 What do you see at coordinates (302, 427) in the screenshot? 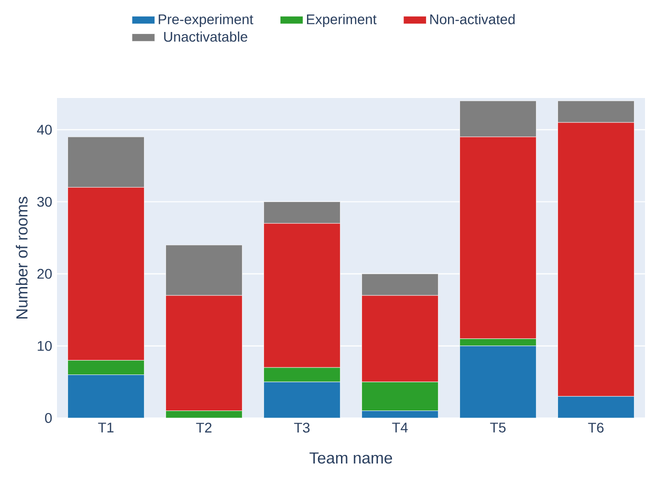
I see `x-tick-label: T3` at bounding box center [302, 427].